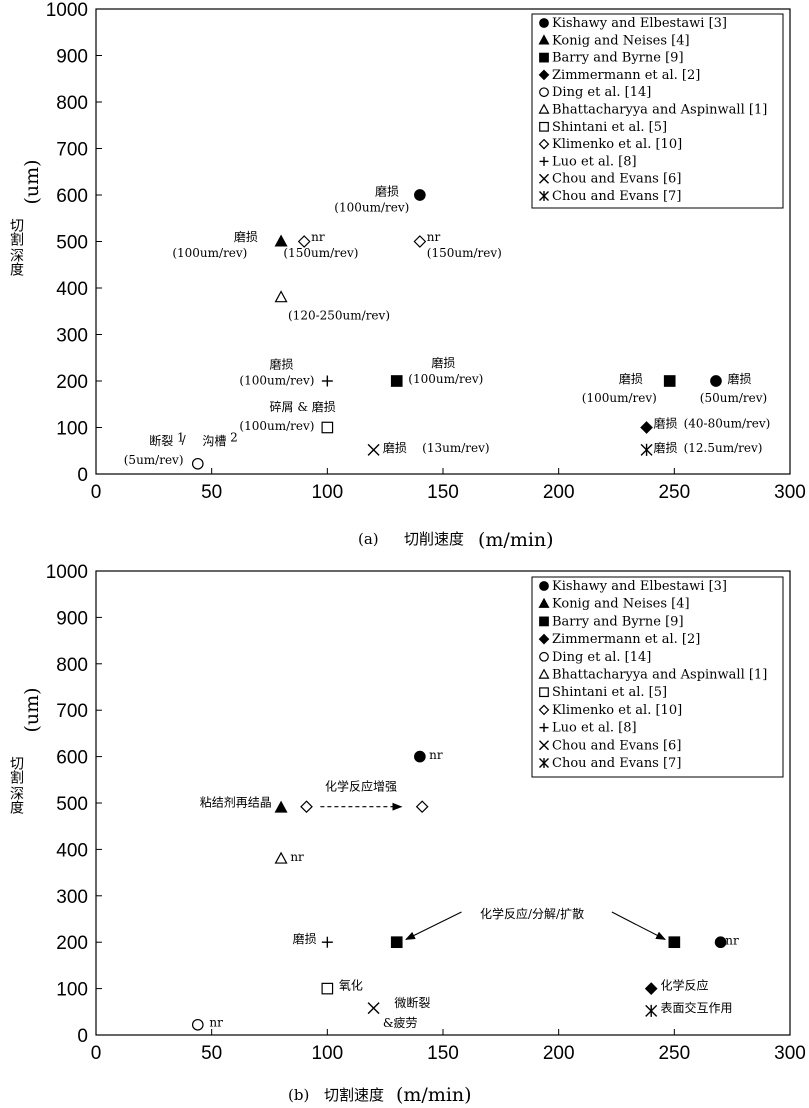 The height and width of the screenshot is (1108, 809). What do you see at coordinates (154, 460) in the screenshot?
I see `annotation-label: (5um/rev)` at bounding box center [154, 460].